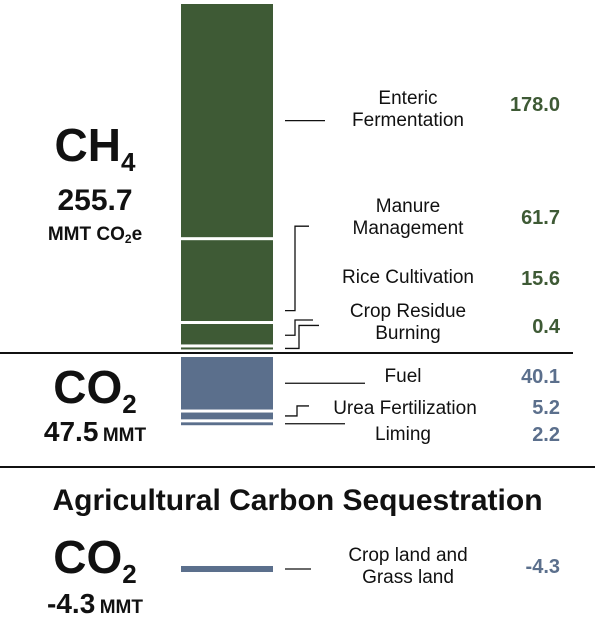  What do you see at coordinates (299, 327) in the screenshot?
I see `connector-rice-cultivation` at bounding box center [299, 327].